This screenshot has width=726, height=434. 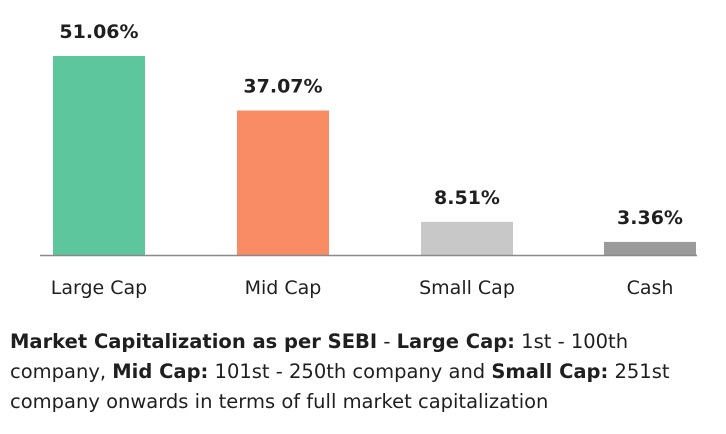 I want to click on data-label-small-cap: 8.51%, so click(x=467, y=198).